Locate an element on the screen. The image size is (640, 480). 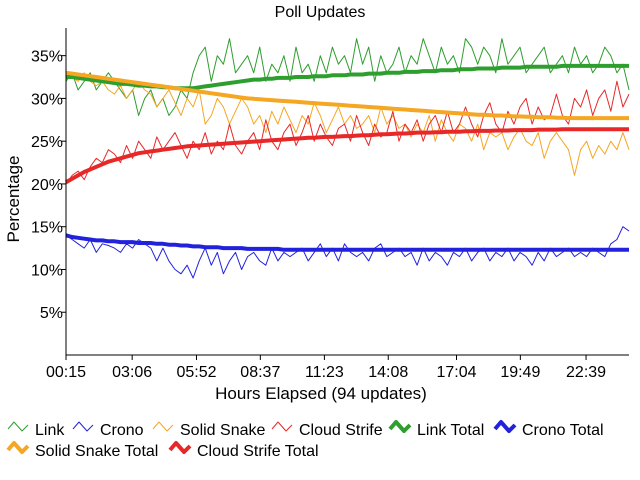
legend-swatch-crono is located at coordinates (83, 426).